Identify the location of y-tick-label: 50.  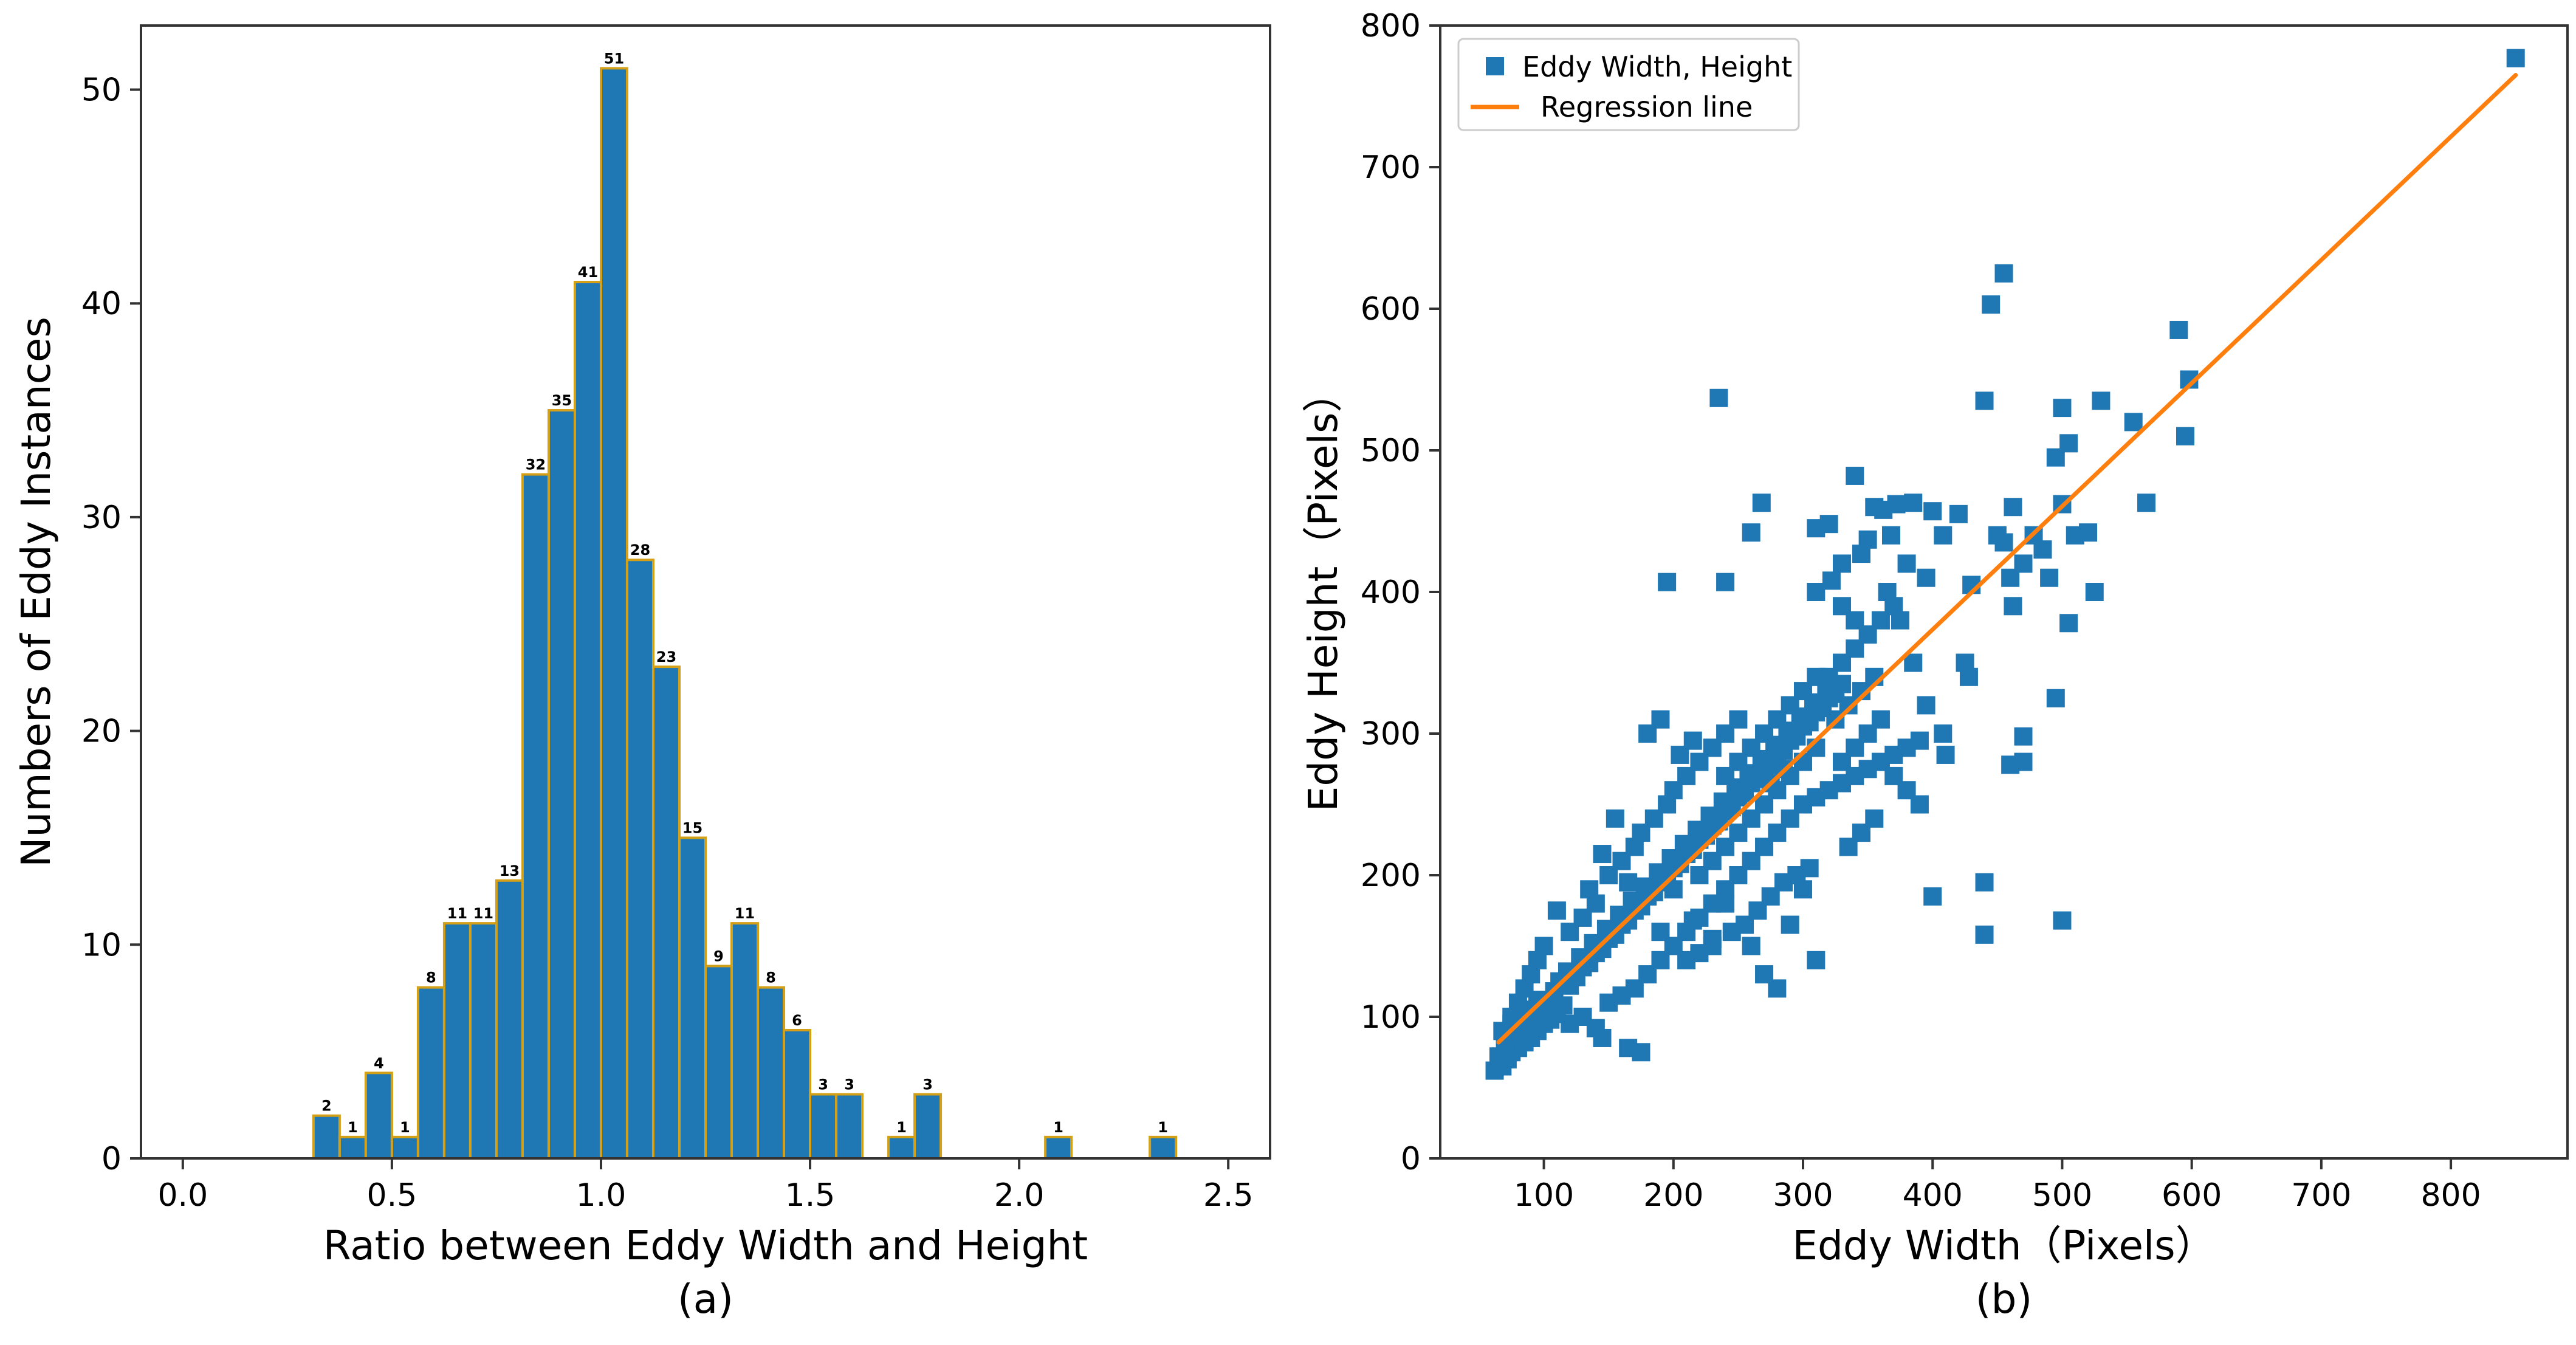
(101, 90).